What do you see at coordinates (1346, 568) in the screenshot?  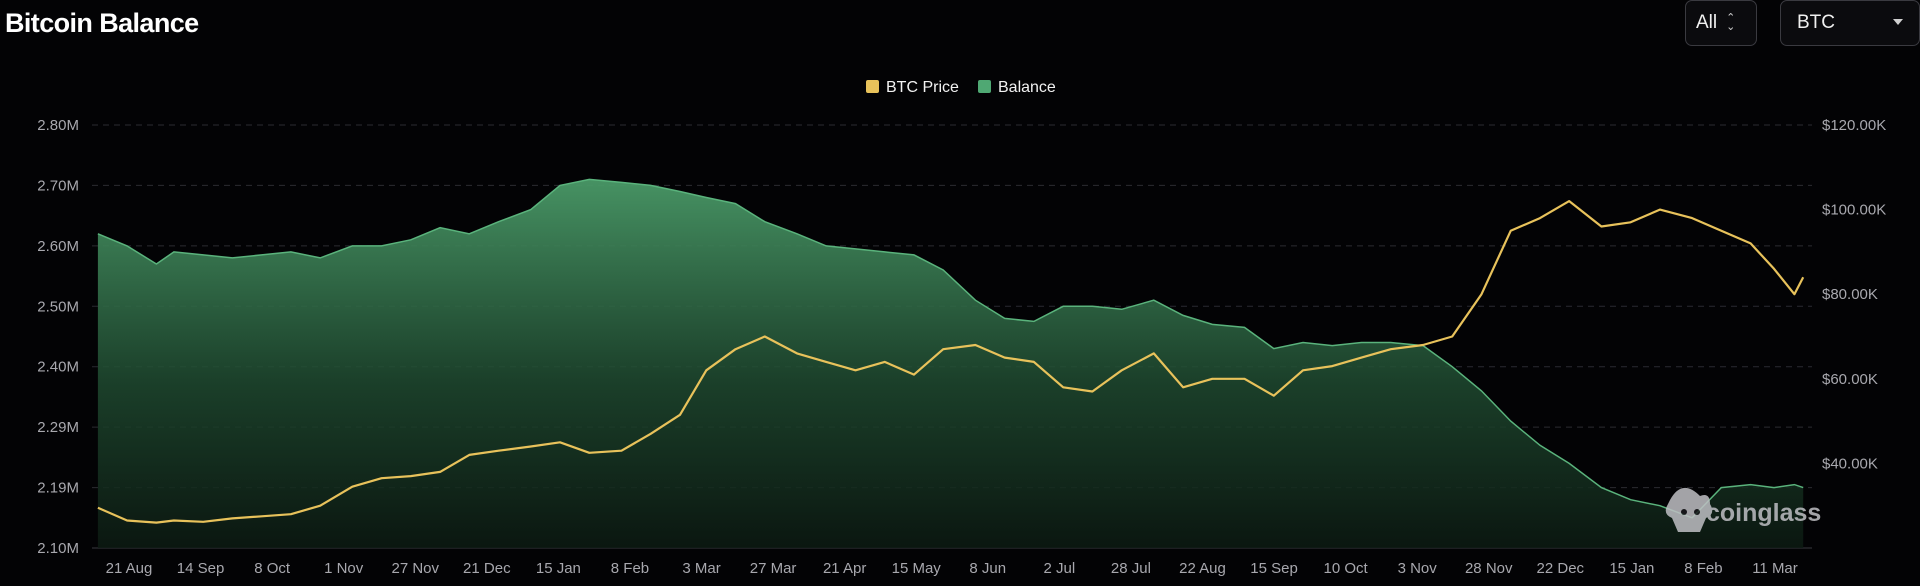 I see `x-tick-label: 10 Oct` at bounding box center [1346, 568].